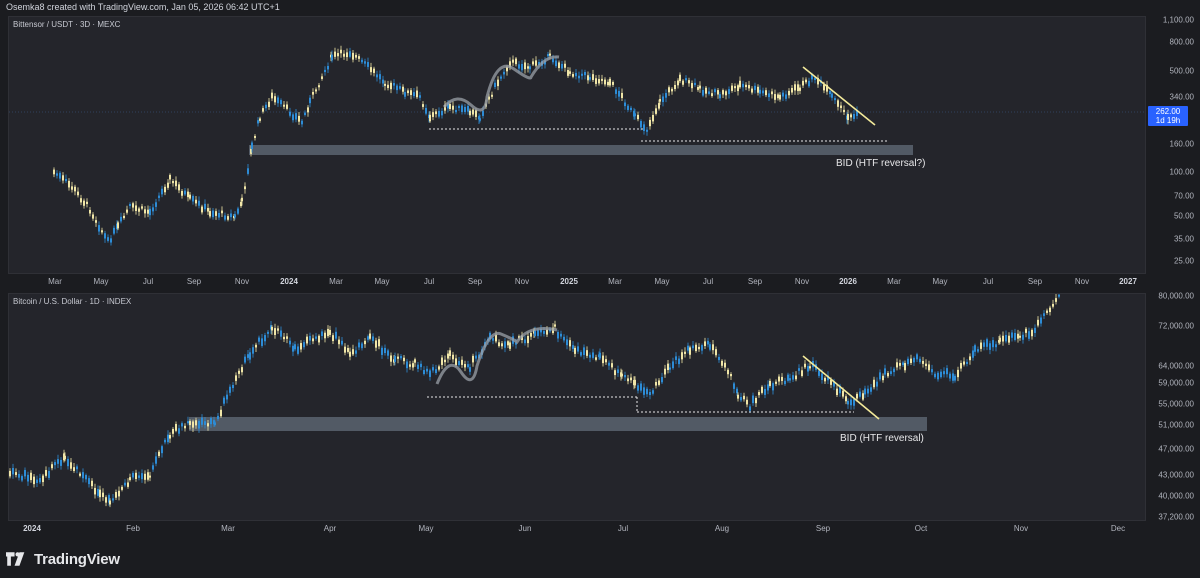  What do you see at coordinates (67, 24) in the screenshot?
I see `symbol-label: Bittensor / USDT · 3D · MEXC` at bounding box center [67, 24].